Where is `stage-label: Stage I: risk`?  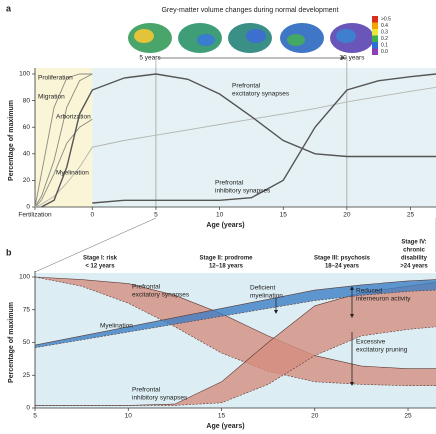 stage-label: Stage I: risk is located at coordinates (100, 259).